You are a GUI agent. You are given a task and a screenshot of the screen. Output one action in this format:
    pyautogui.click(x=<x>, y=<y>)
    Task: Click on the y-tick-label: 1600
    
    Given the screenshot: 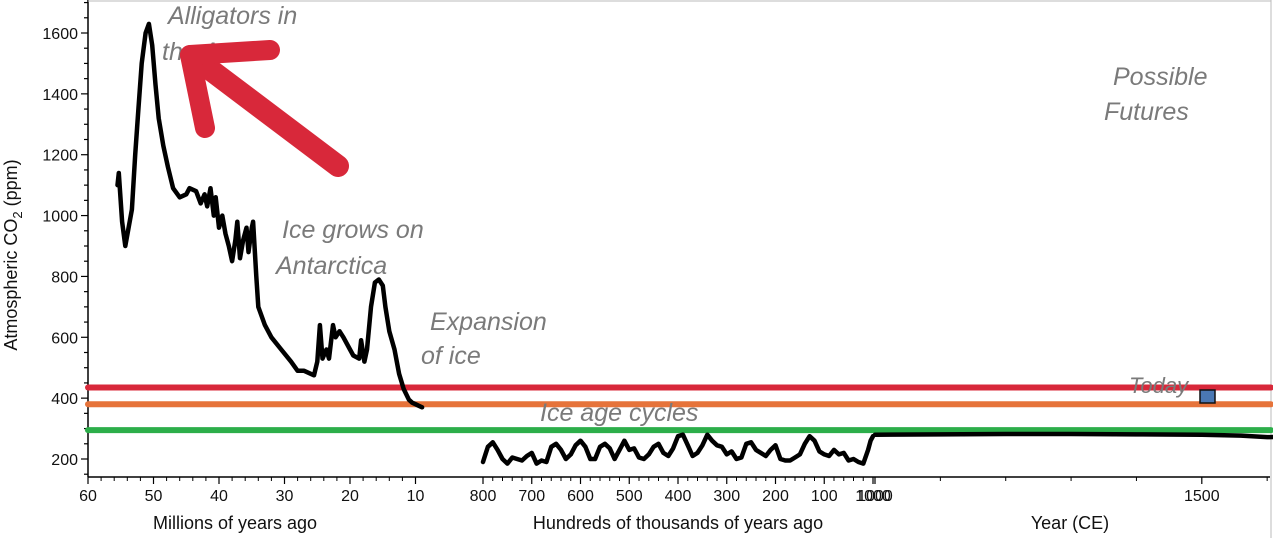 What is the action you would take?
    pyautogui.click(x=60, y=34)
    